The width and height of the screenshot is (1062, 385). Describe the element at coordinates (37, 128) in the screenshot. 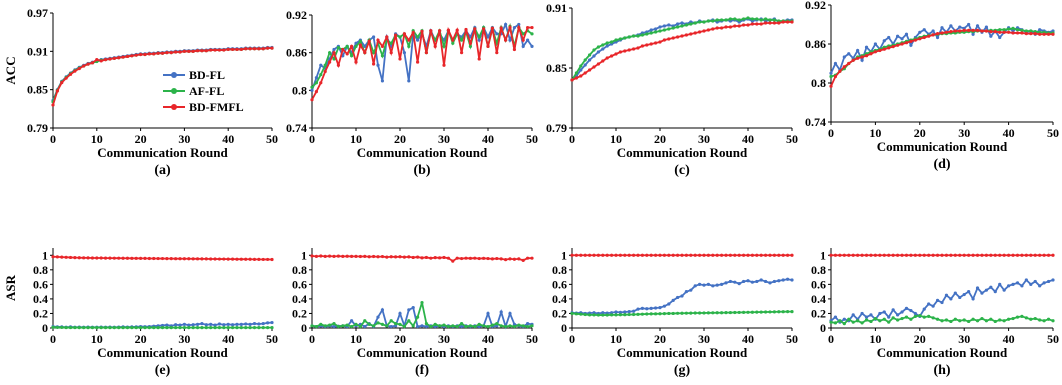

I see `y-tick-label: 0.79` at that location.